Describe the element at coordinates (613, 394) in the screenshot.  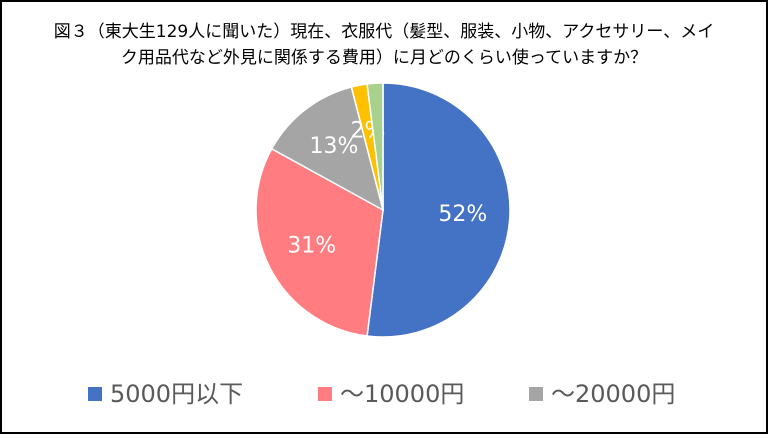
I see `legend-label: ～20000円` at that location.